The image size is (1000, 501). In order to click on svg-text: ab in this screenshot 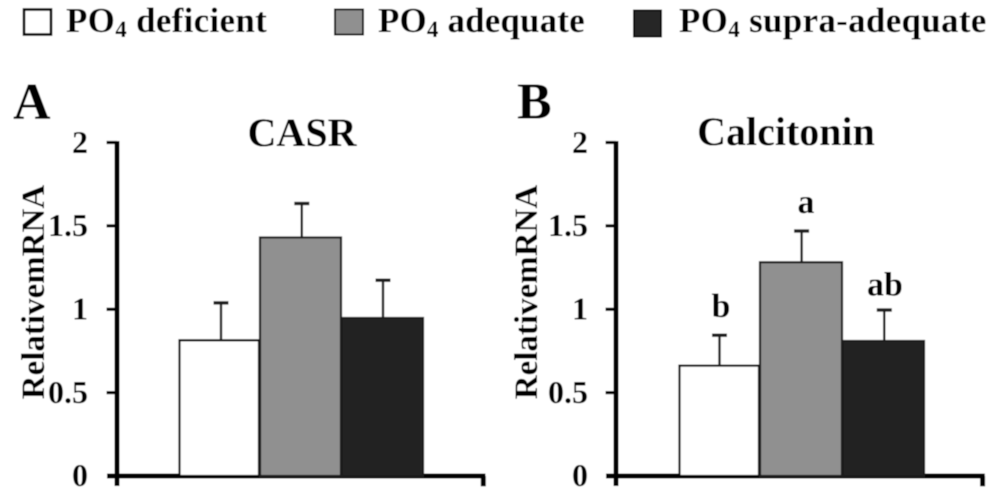, I will do `click(885, 285)`.